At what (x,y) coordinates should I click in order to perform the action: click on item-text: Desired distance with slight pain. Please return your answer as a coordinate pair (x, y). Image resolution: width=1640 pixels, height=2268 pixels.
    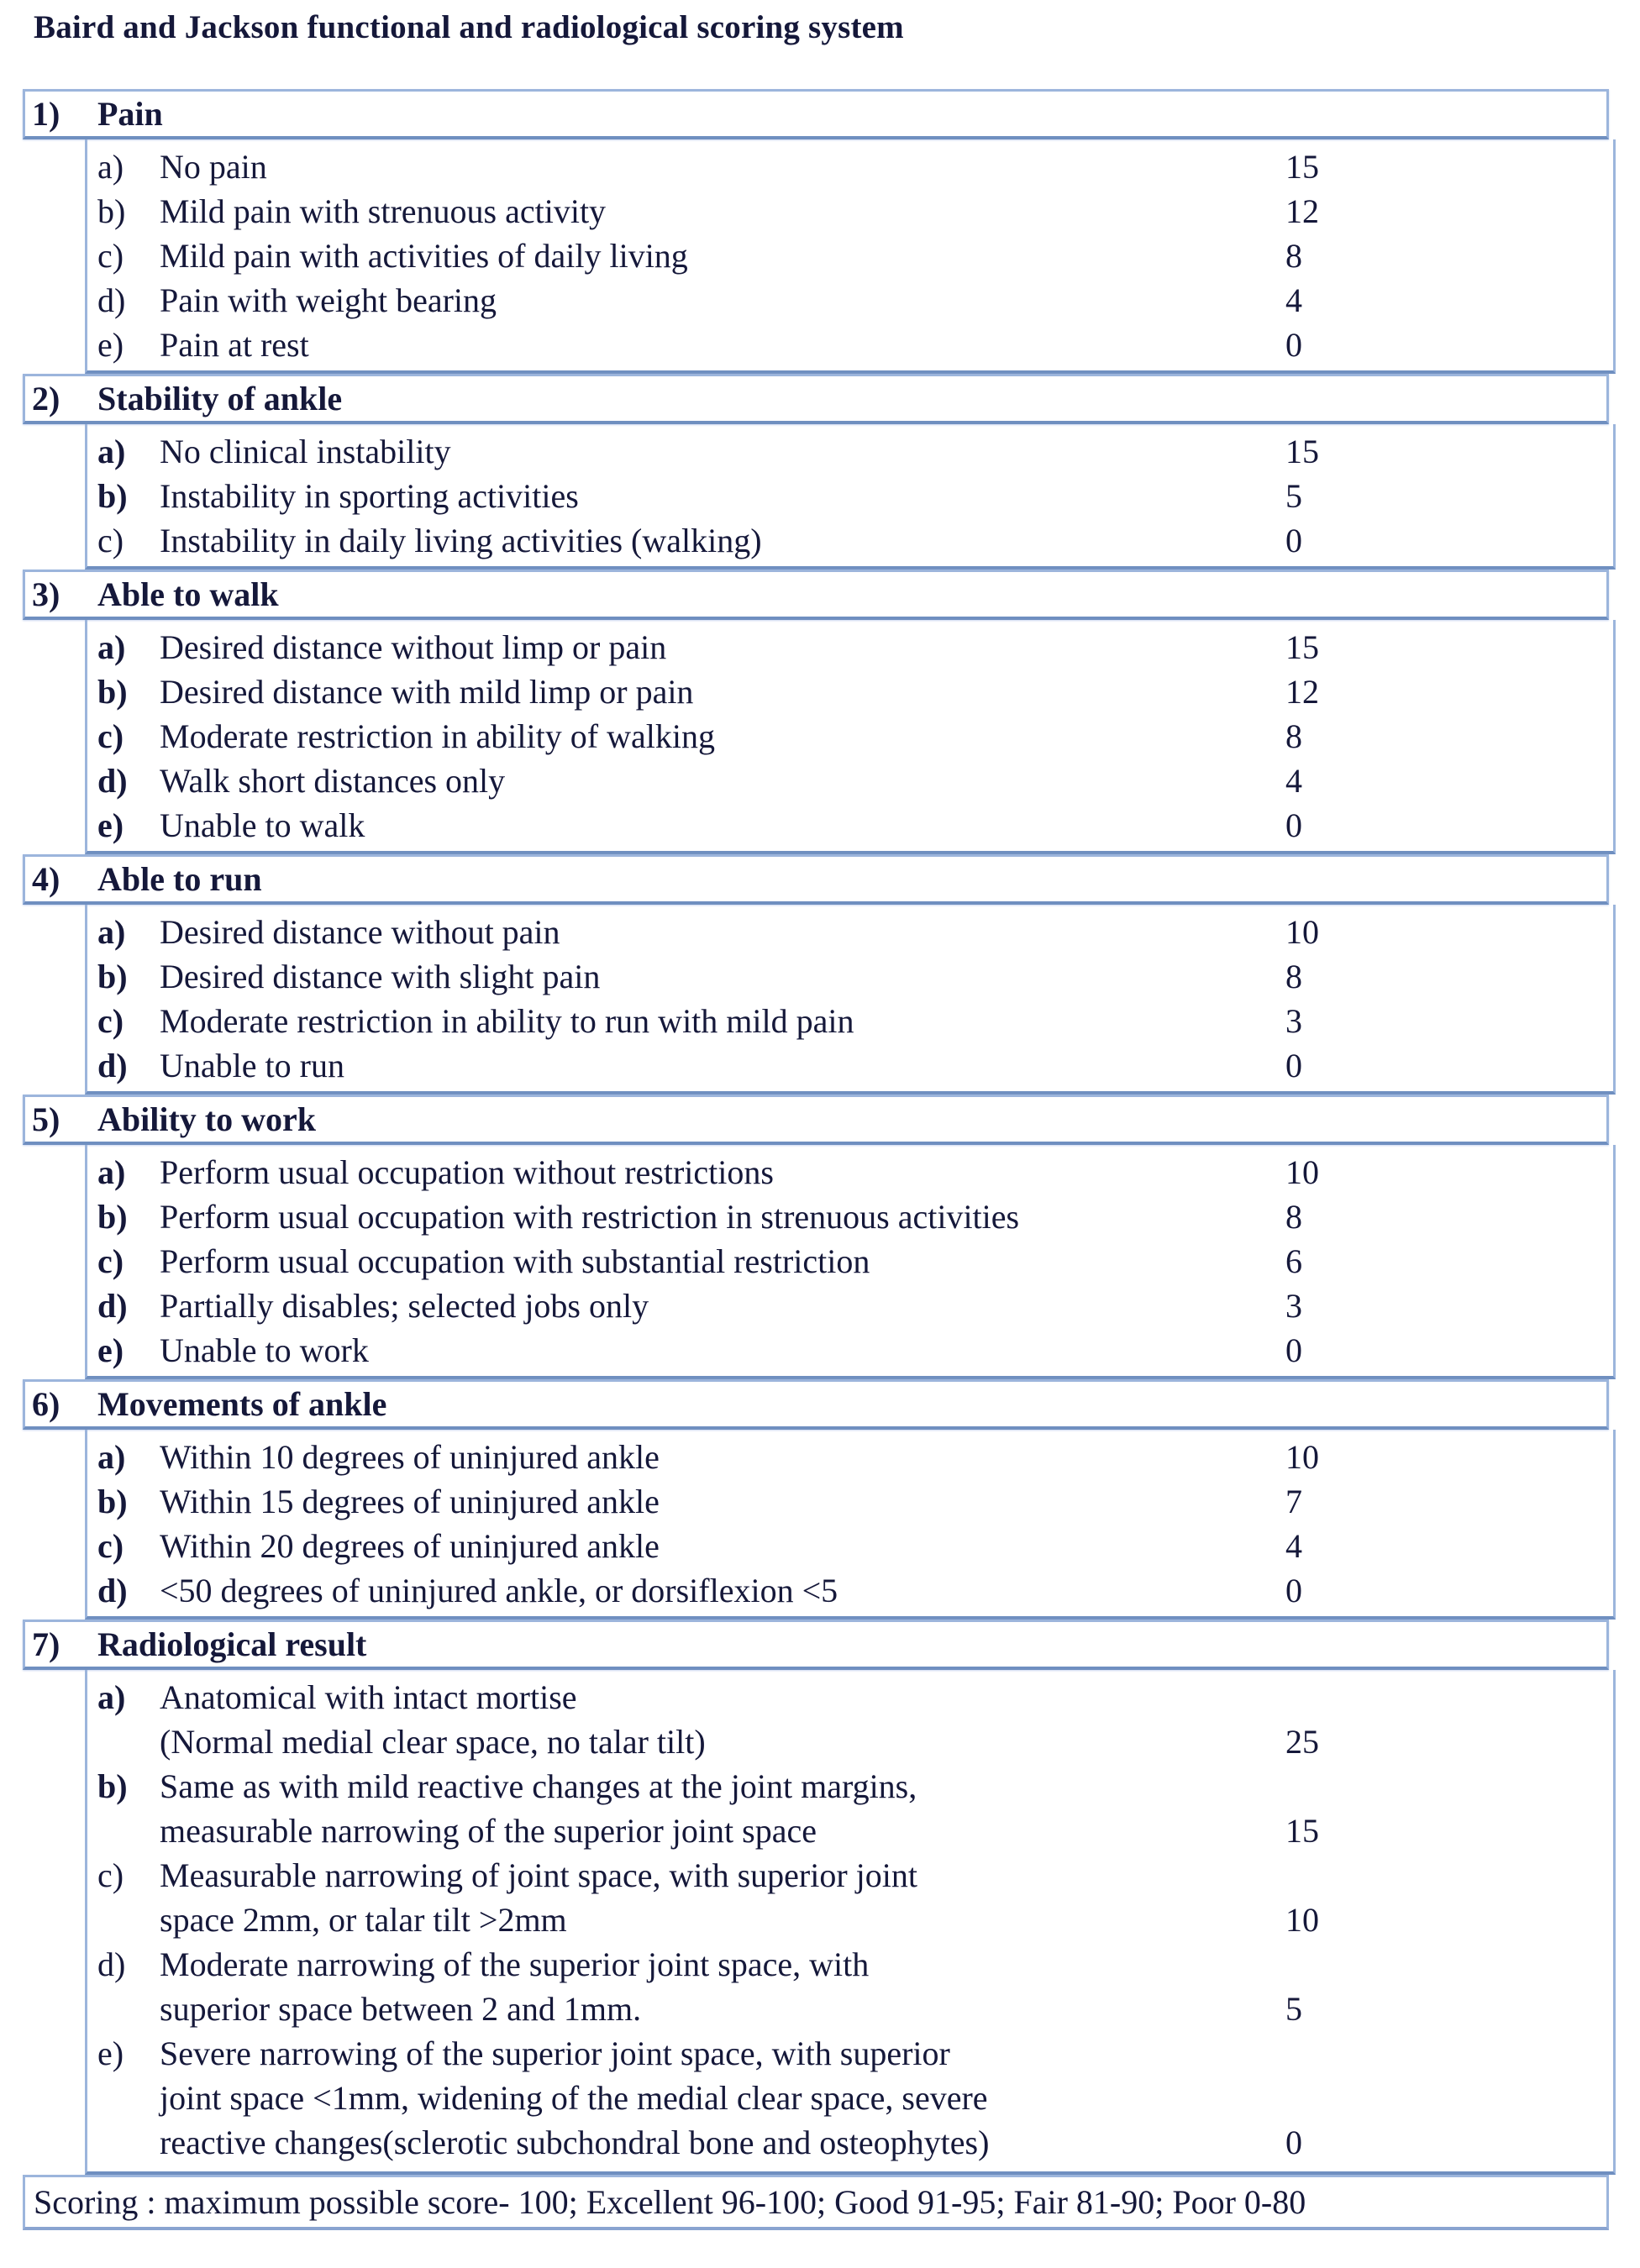
    Looking at the image, I should click on (380, 976).